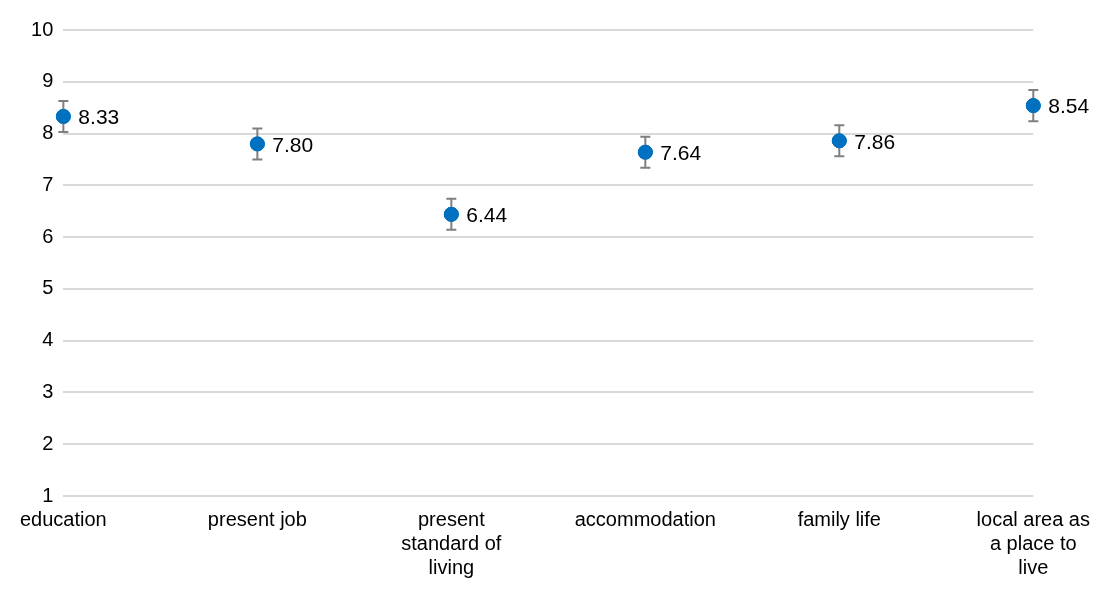 Image resolution: width=1110 pixels, height=600 pixels. Describe the element at coordinates (48, 235) in the screenshot. I see `y-tick-label: 6` at that location.